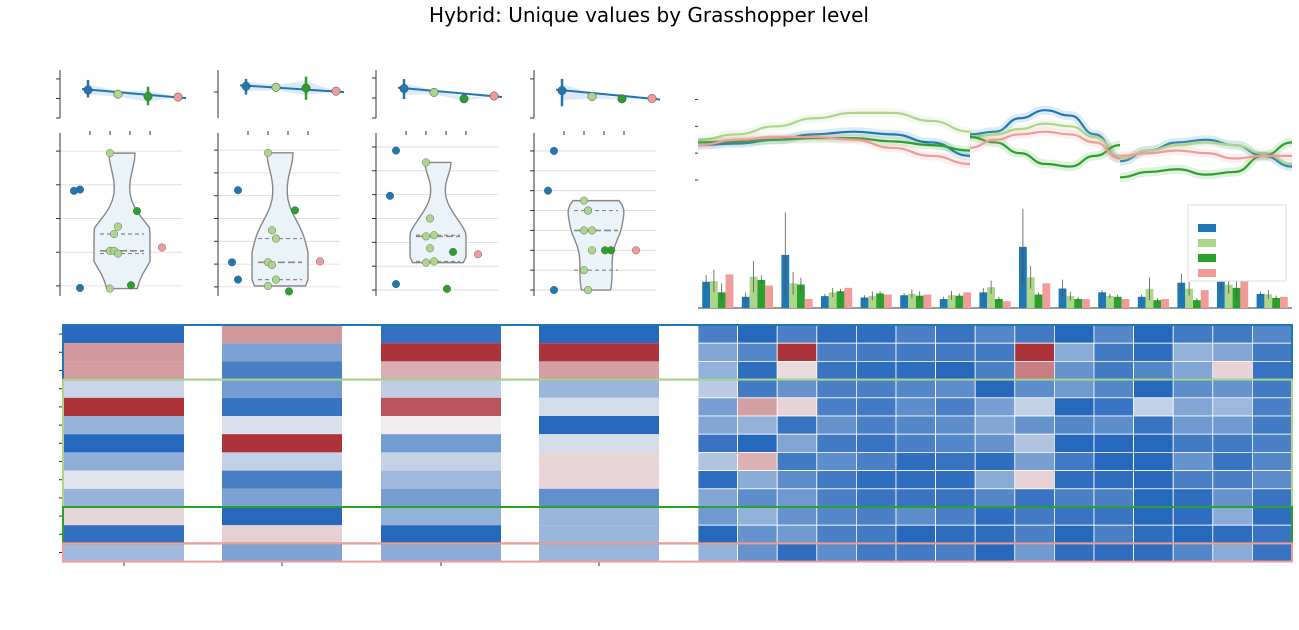 The width and height of the screenshot is (1299, 630). What do you see at coordinates (607, 92) in the screenshot?
I see `regression-band` at bounding box center [607, 92].